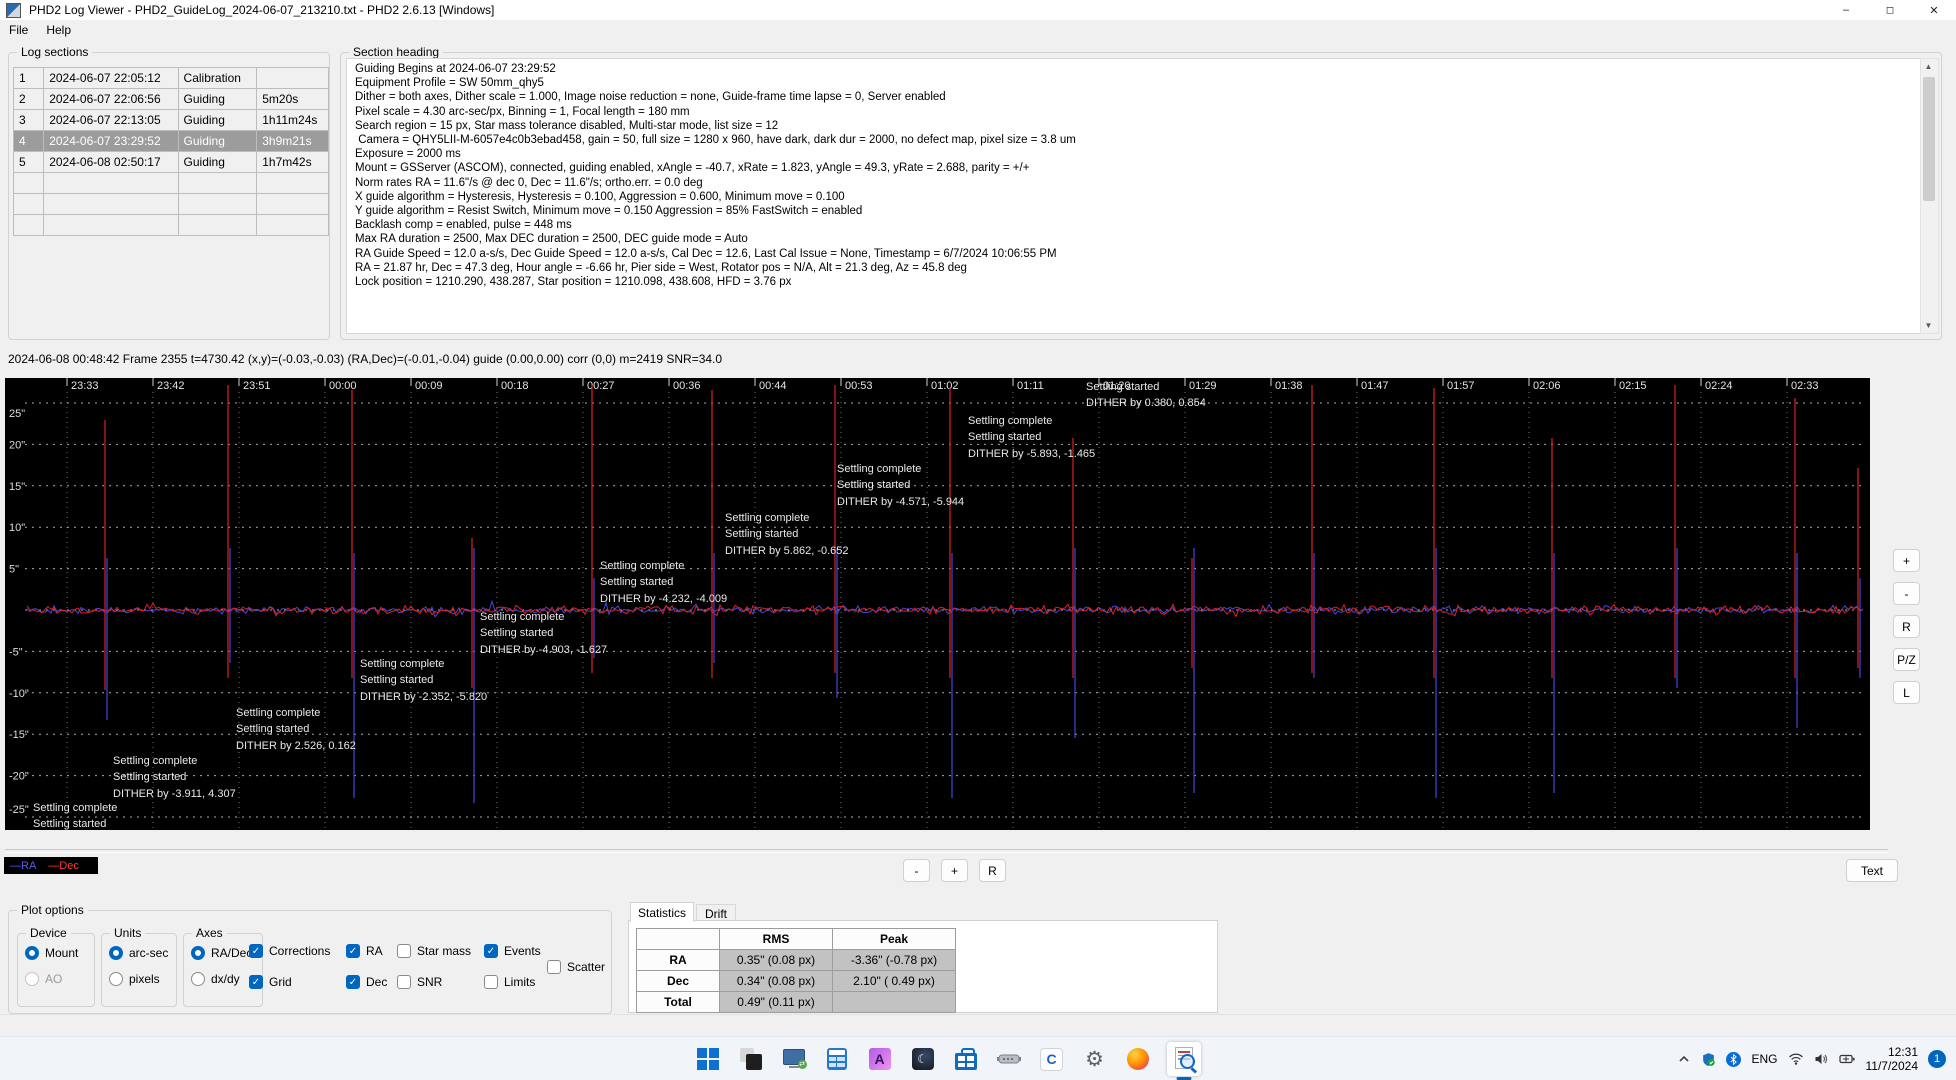 The height and width of the screenshot is (1080, 1956). I want to click on log-section-row: 4 2024-06-07 23:29:52 Guiding 3h9m21s, so click(170, 141).